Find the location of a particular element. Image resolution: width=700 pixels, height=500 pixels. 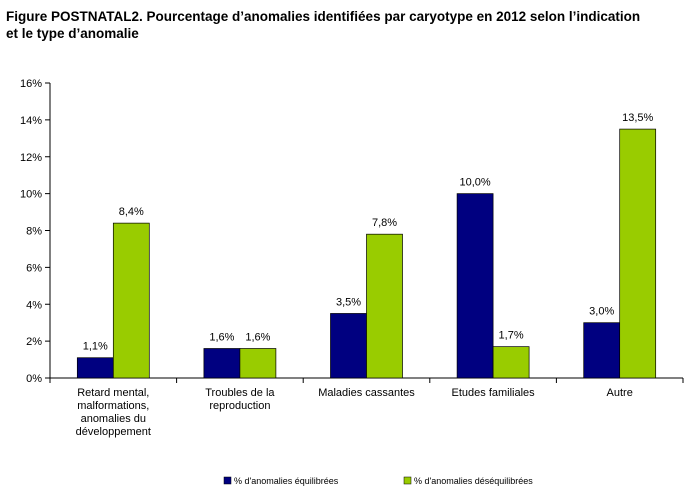

y-tick-label: 4% is located at coordinates (34, 305).